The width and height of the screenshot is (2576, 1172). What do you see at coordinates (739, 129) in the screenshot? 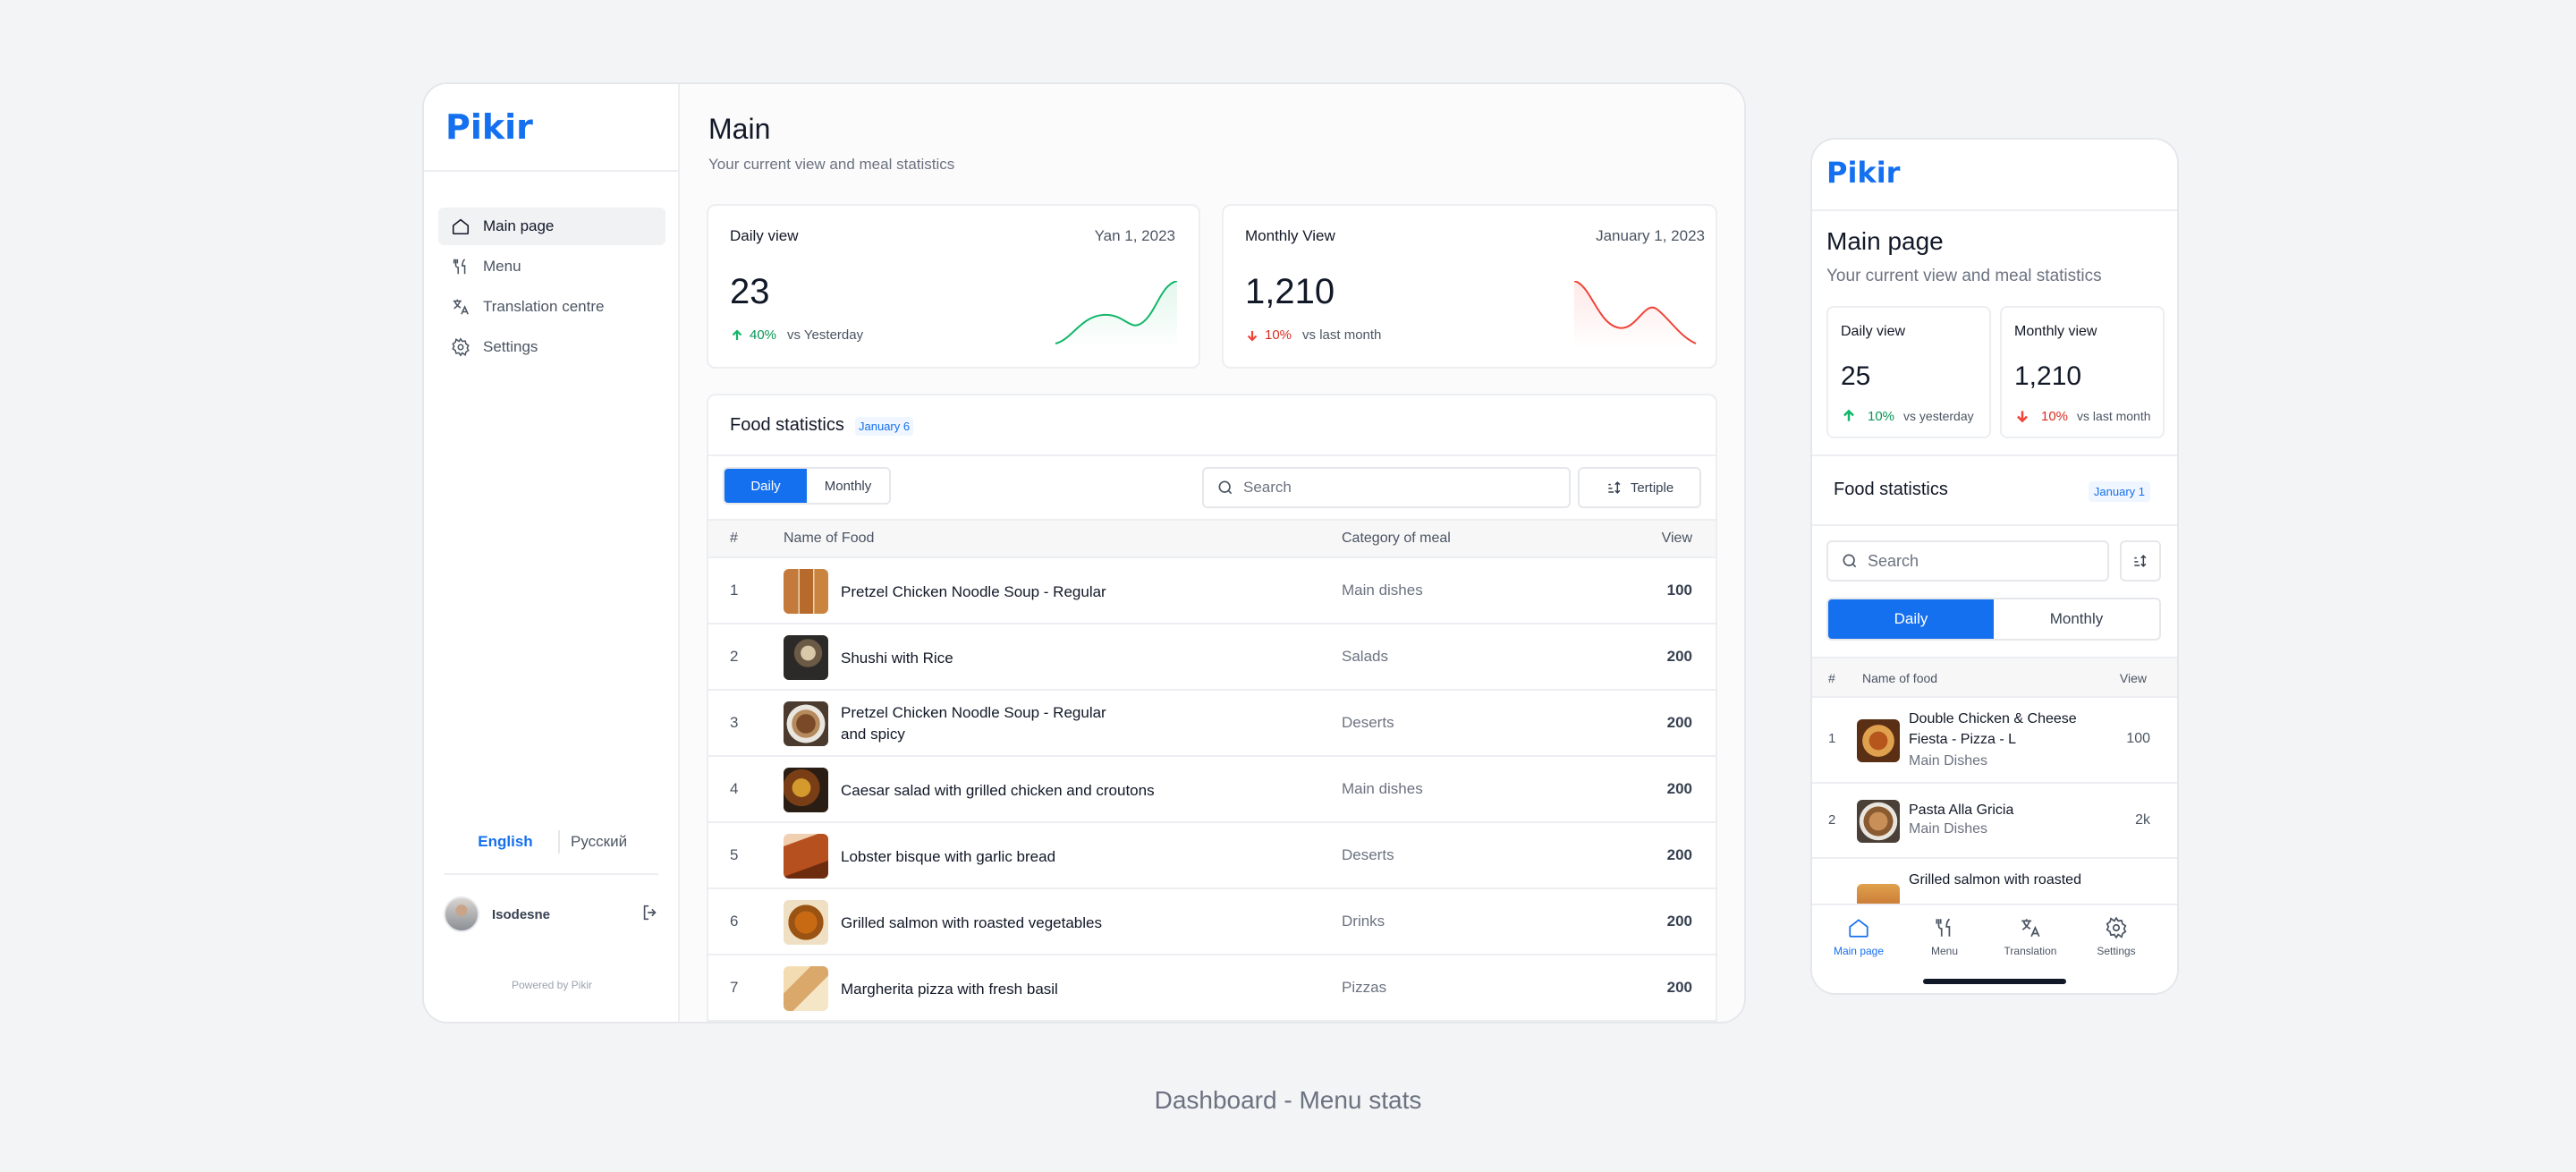
I see `page-title: Main` at bounding box center [739, 129].